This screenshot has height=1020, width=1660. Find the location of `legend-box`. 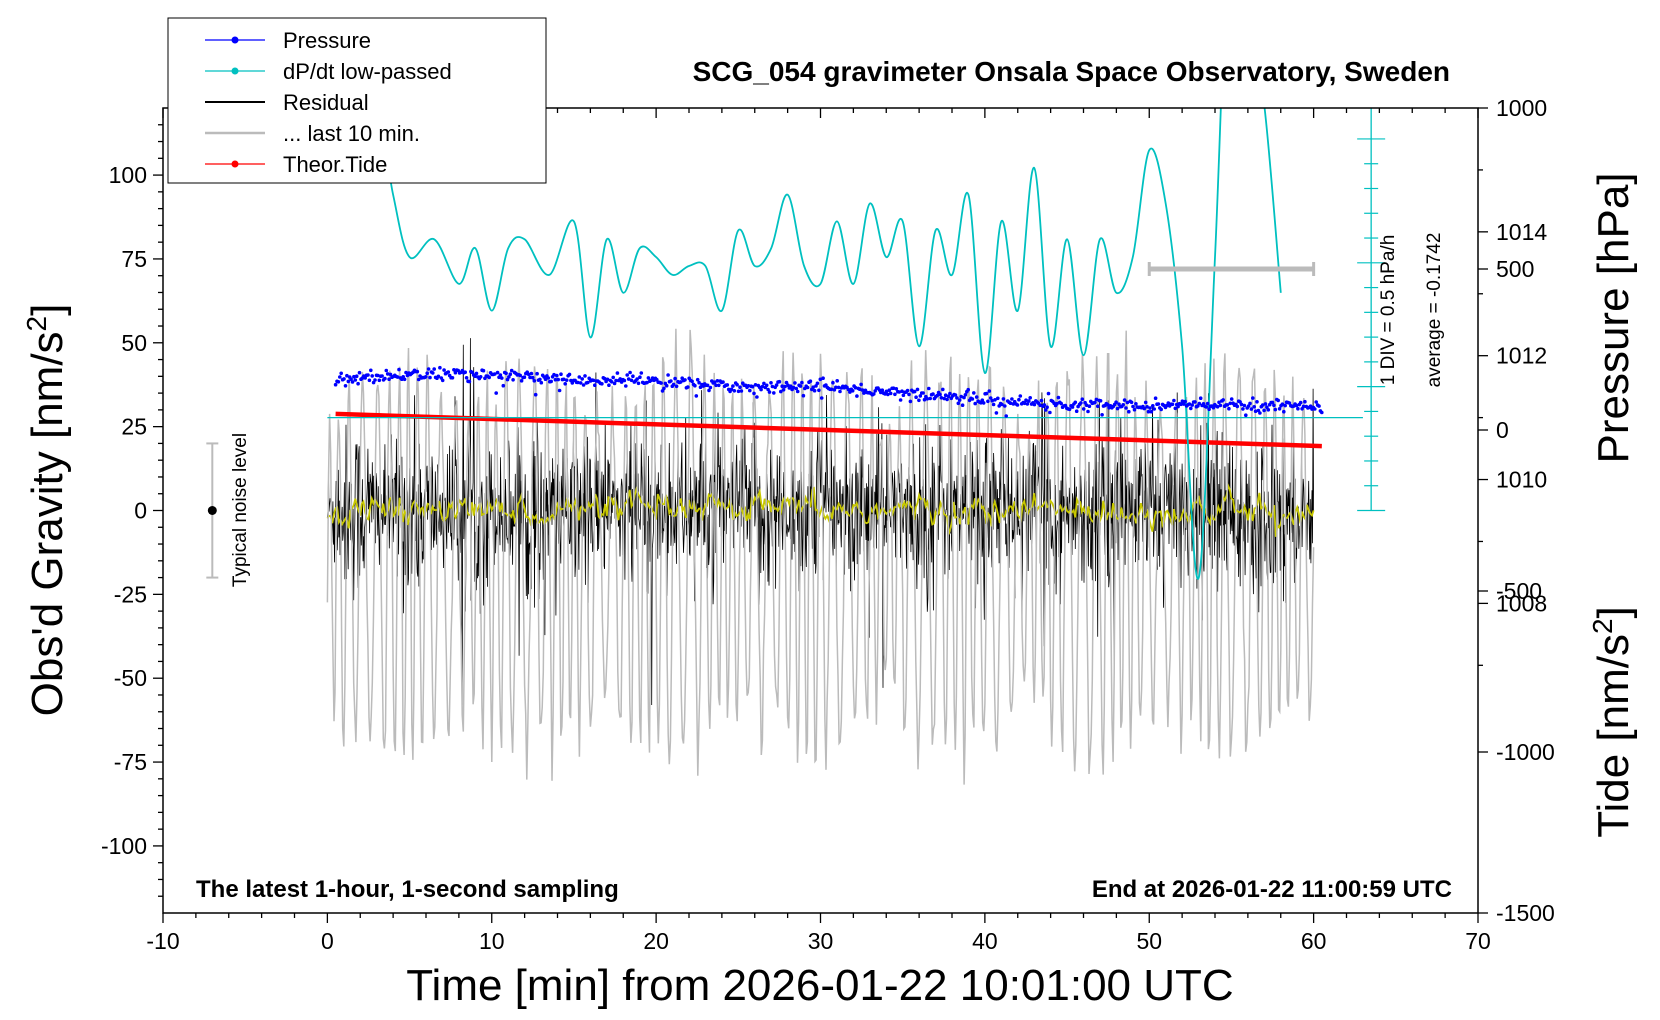

legend-box is located at coordinates (357, 100).